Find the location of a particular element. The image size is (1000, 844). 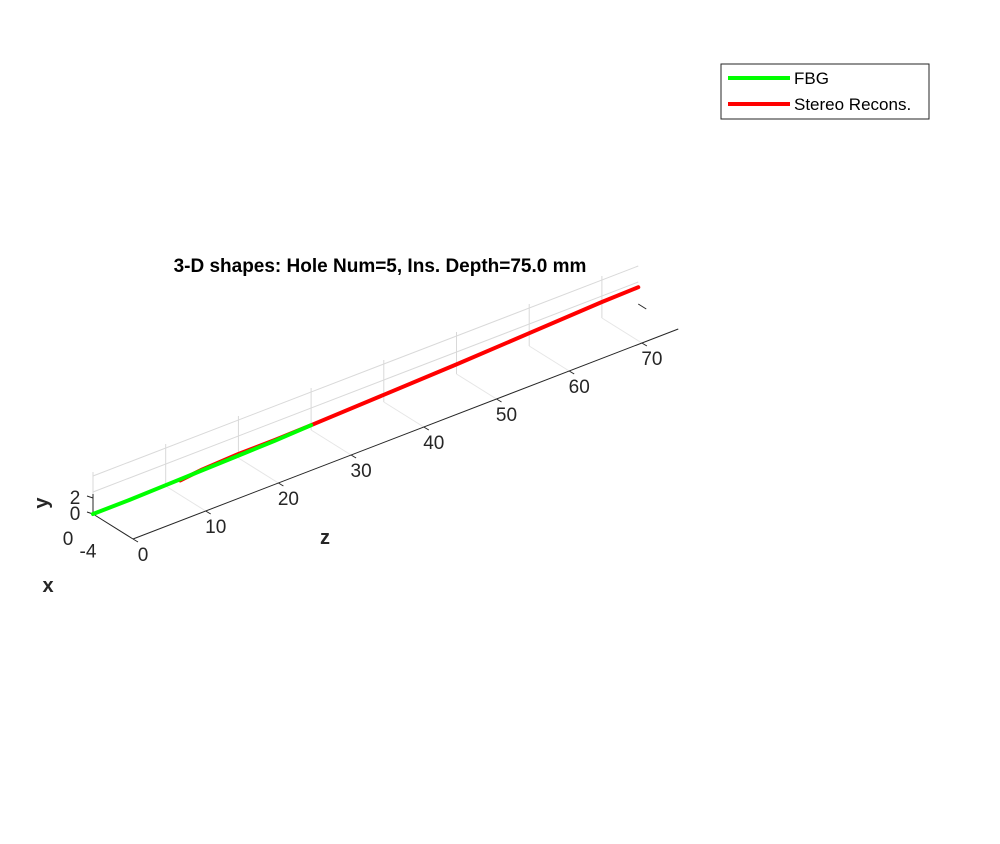

y-tick-mark is located at coordinates (90, 497).